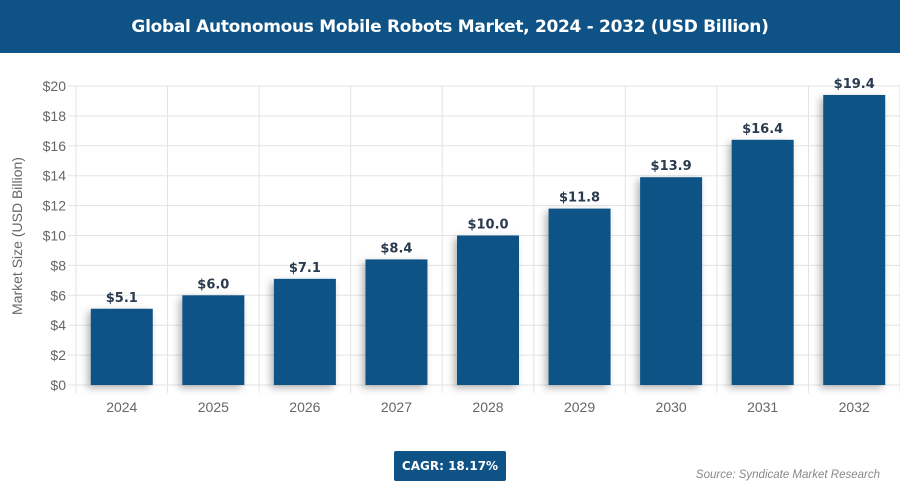  I want to click on y-tick-label: $4, so click(58, 325).